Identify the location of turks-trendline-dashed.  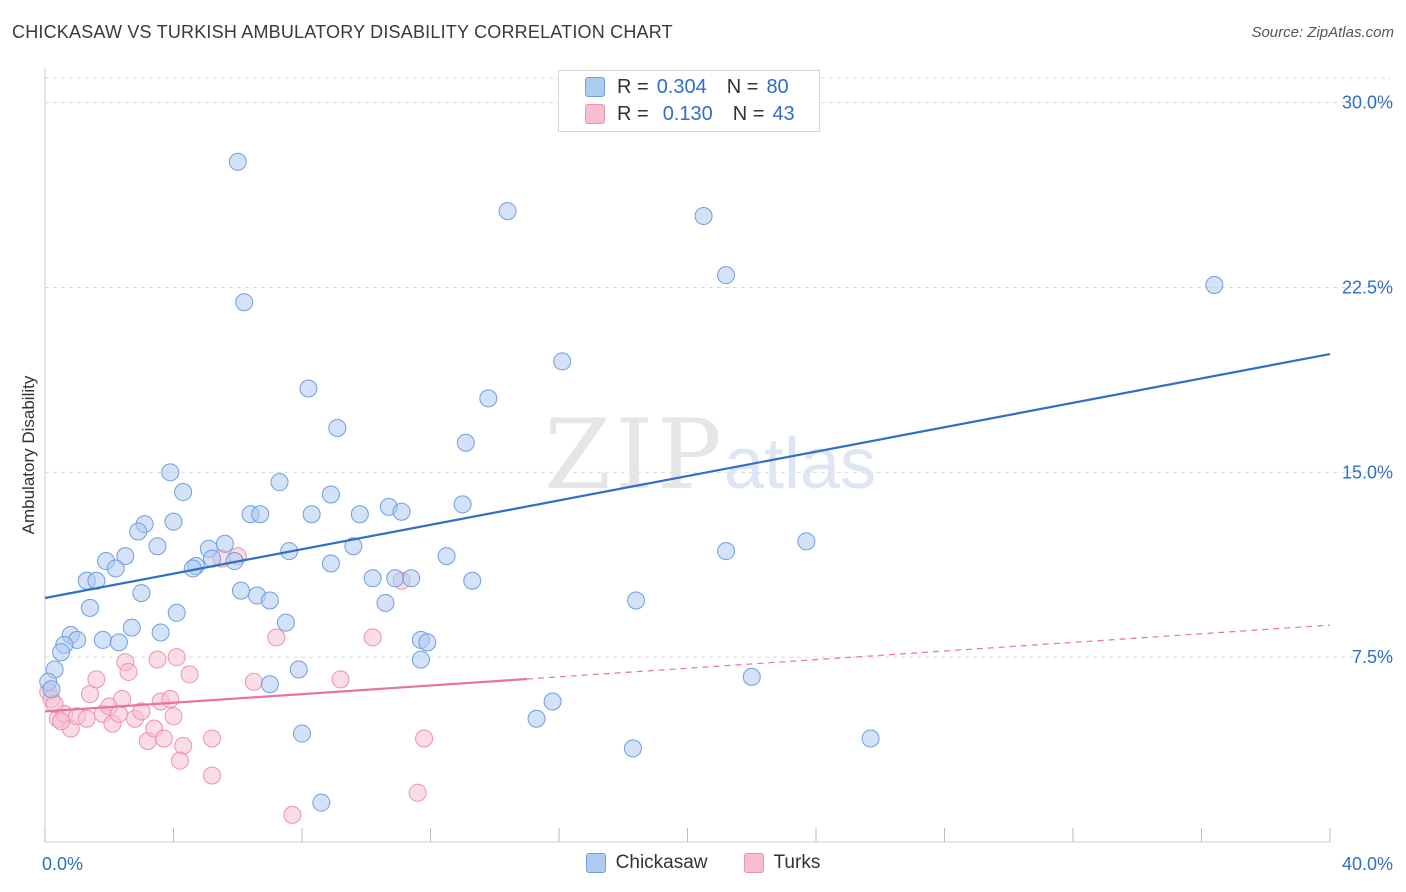
(928, 652).